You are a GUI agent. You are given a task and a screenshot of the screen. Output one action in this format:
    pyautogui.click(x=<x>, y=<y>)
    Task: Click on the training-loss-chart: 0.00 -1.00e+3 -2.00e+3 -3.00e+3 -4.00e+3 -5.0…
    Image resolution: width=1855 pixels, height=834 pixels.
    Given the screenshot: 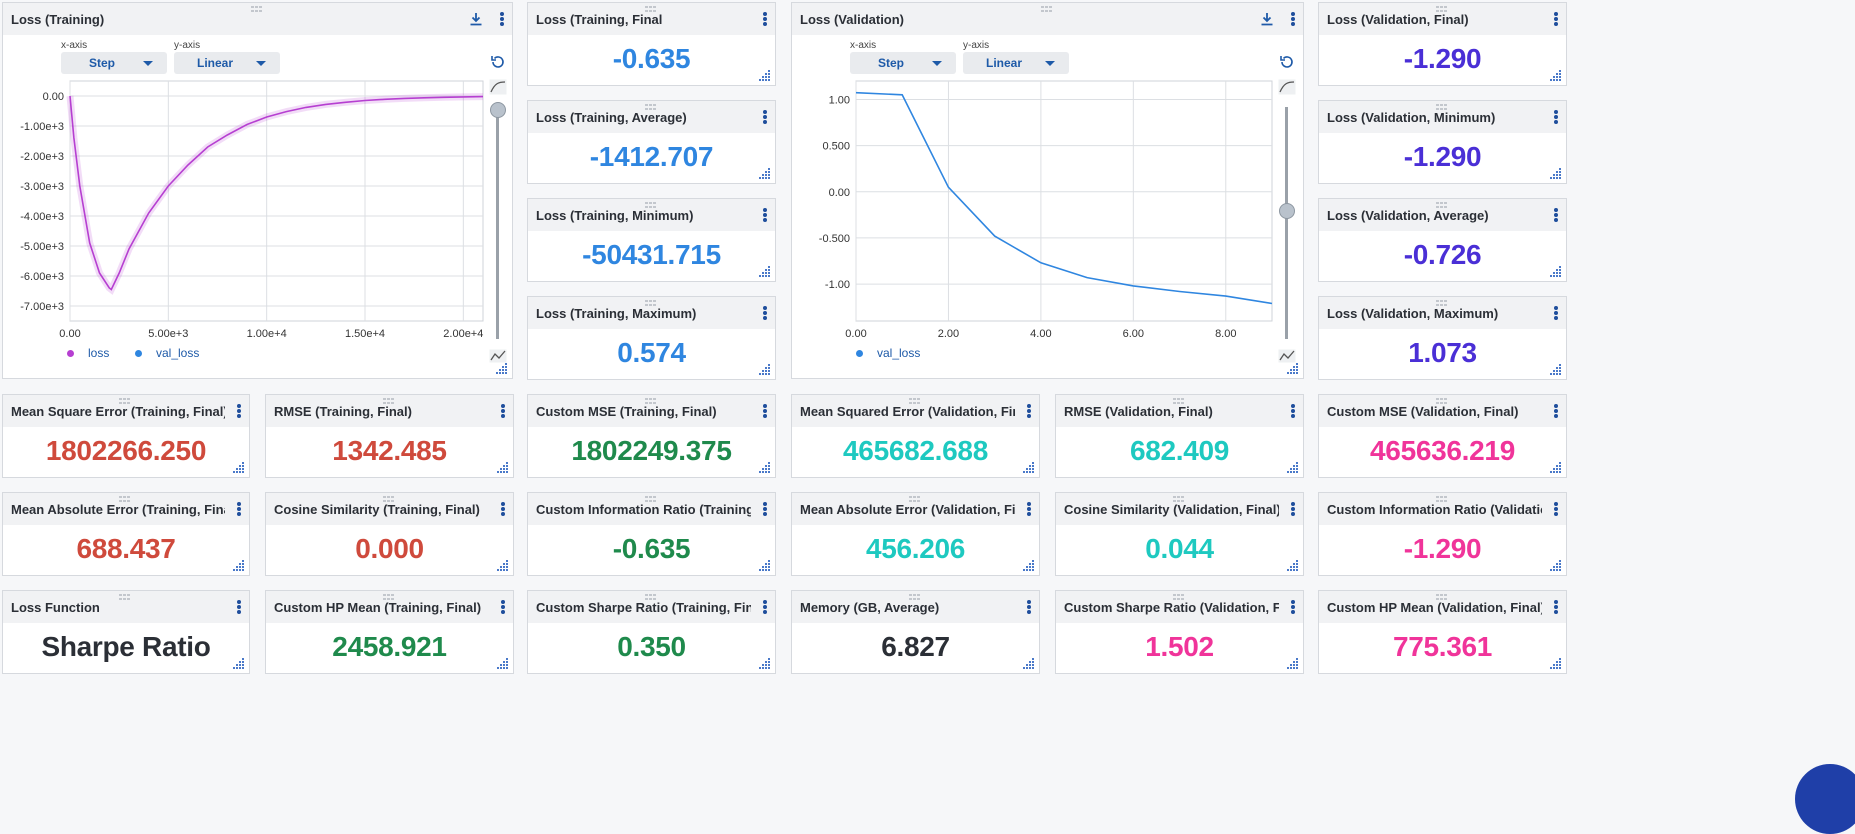 What is the action you would take?
    pyautogui.click(x=258, y=191)
    